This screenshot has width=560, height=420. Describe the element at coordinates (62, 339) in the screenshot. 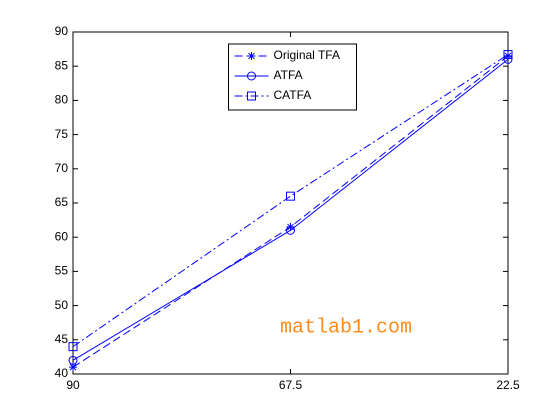

I see `y-tick-label: 45` at that location.